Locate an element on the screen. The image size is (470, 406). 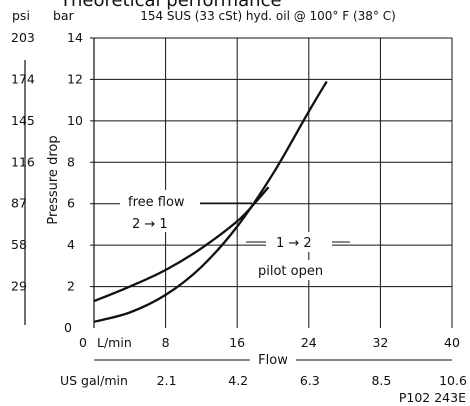
y-tick-0: 2 is located at coordinates (71, 286).